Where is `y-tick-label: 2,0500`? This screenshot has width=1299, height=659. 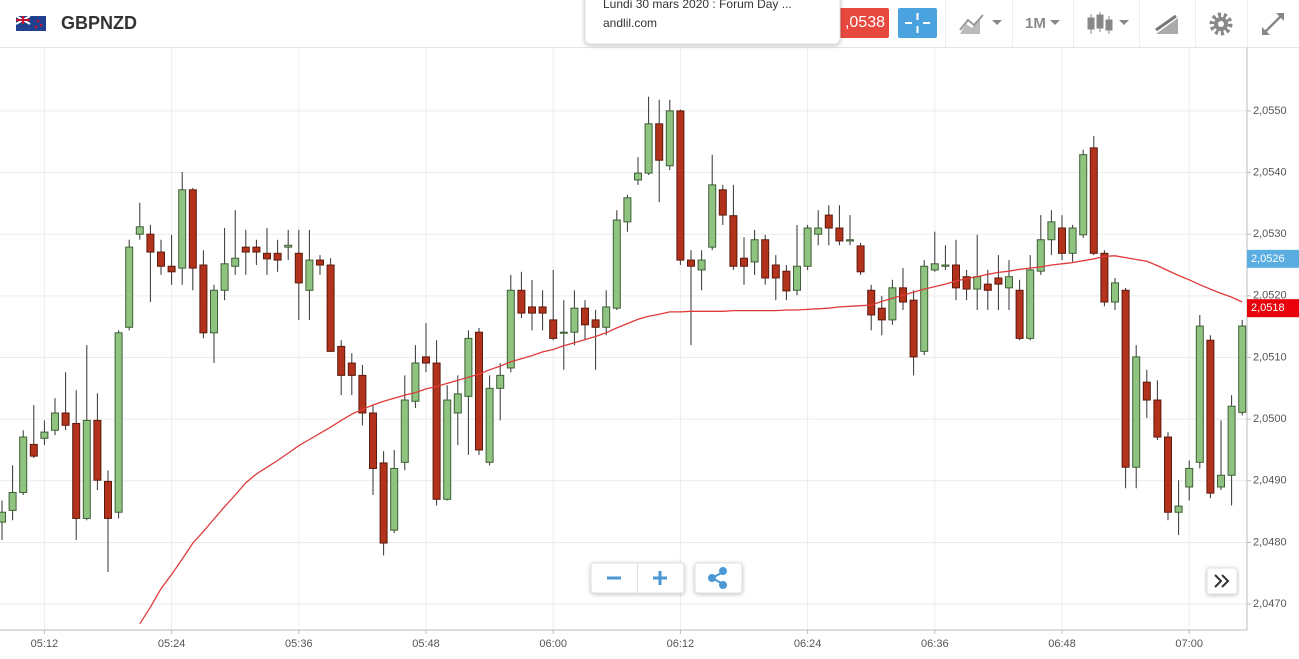
y-tick-label: 2,0500 is located at coordinates (1270, 419).